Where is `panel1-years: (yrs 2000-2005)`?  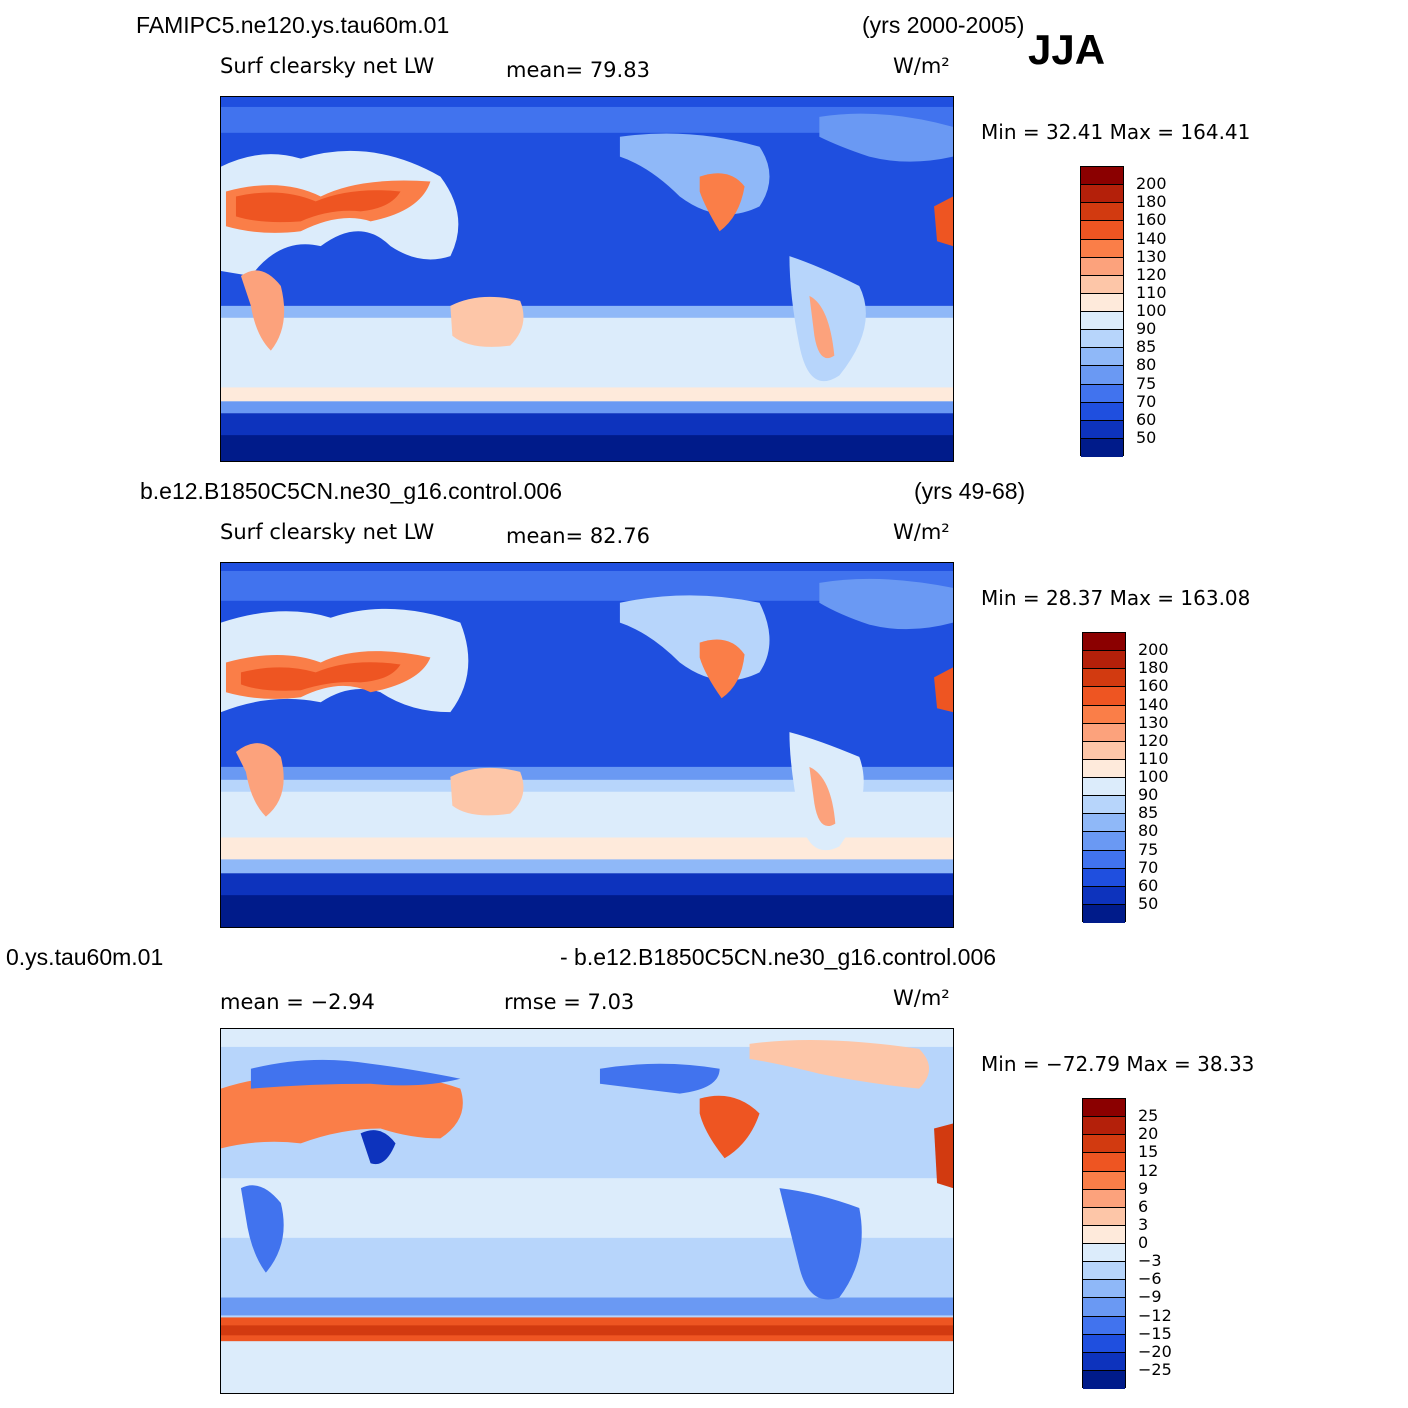 panel1-years: (yrs 2000-2005) is located at coordinates (943, 25).